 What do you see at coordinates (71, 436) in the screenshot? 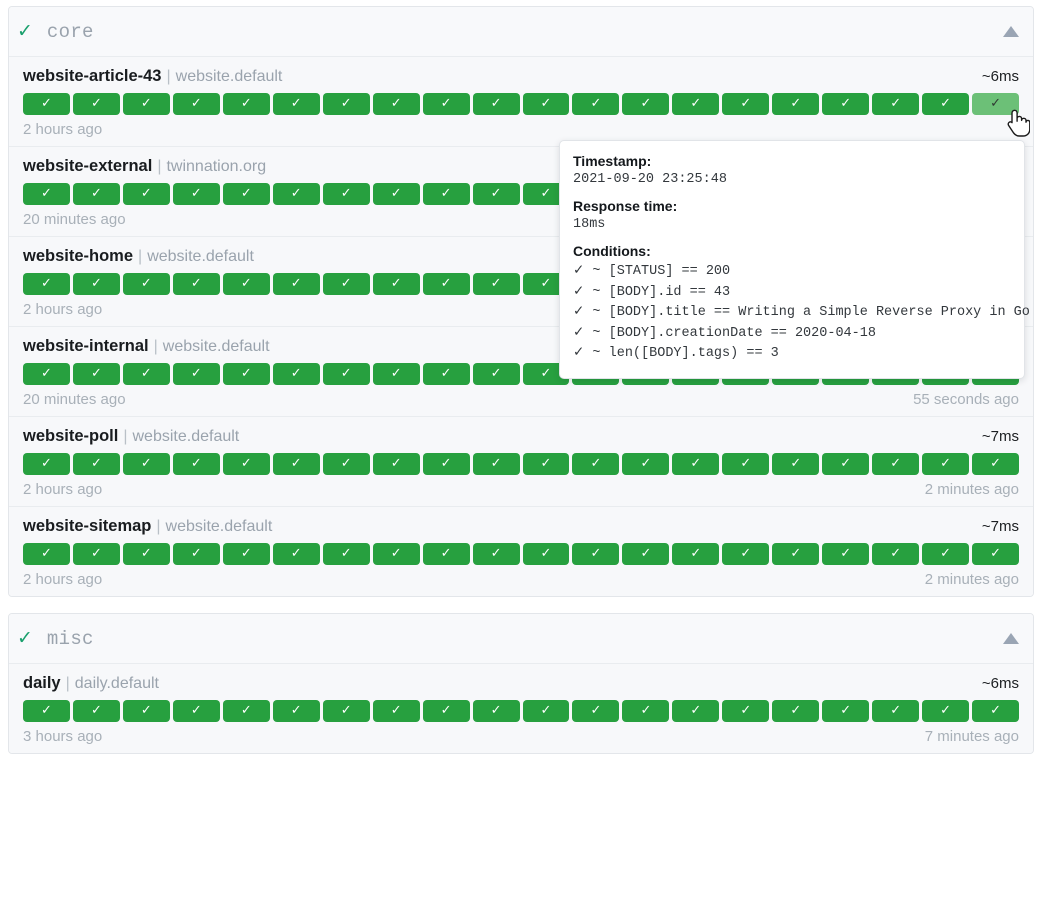
I see `endpoint-name: website-poll` at bounding box center [71, 436].